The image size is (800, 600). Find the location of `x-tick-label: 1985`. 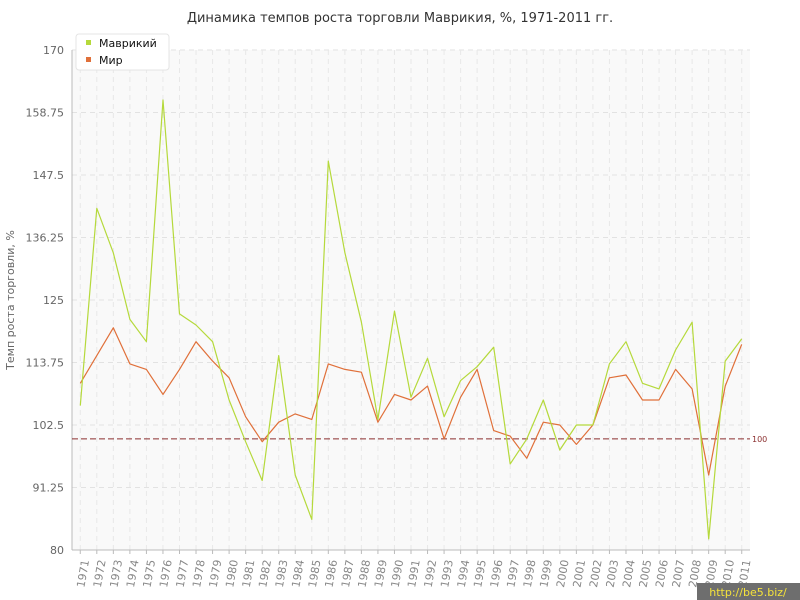

x-tick-label: 1985 is located at coordinates (315, 574).